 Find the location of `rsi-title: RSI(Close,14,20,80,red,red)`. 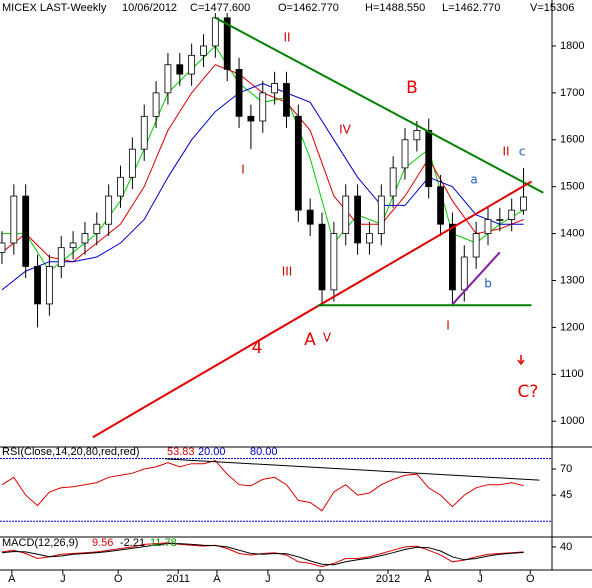

rsi-title: RSI(Close,14,20,80,red,red) is located at coordinates (71, 452).